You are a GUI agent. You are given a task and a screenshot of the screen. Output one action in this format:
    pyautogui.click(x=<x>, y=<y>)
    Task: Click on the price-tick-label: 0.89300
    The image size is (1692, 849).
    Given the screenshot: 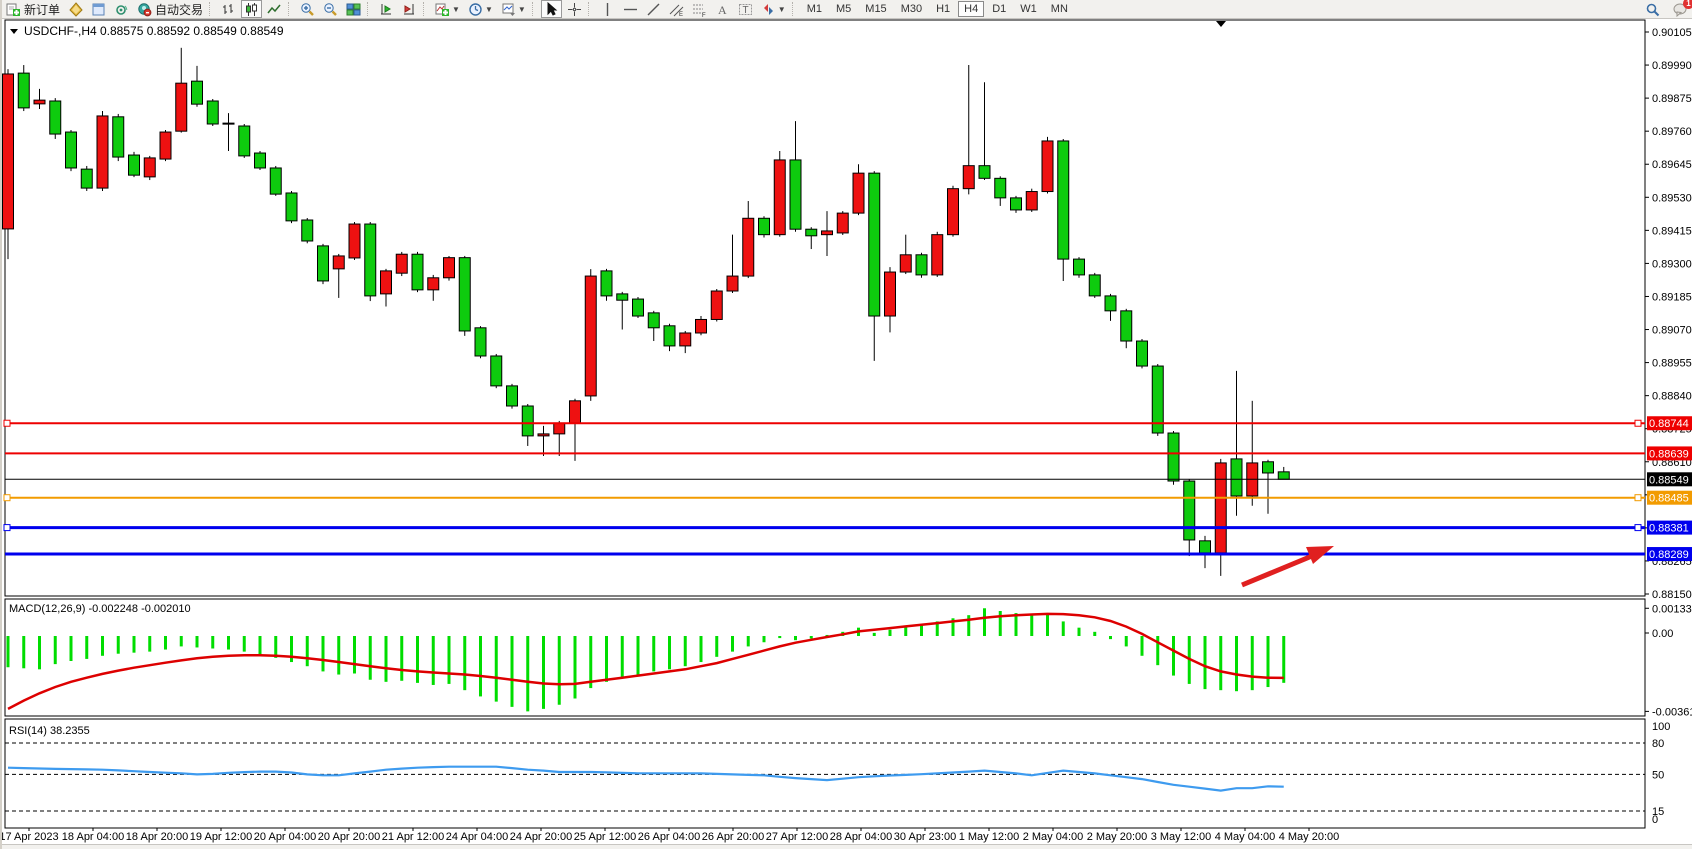 What is the action you would take?
    pyautogui.click(x=1672, y=264)
    